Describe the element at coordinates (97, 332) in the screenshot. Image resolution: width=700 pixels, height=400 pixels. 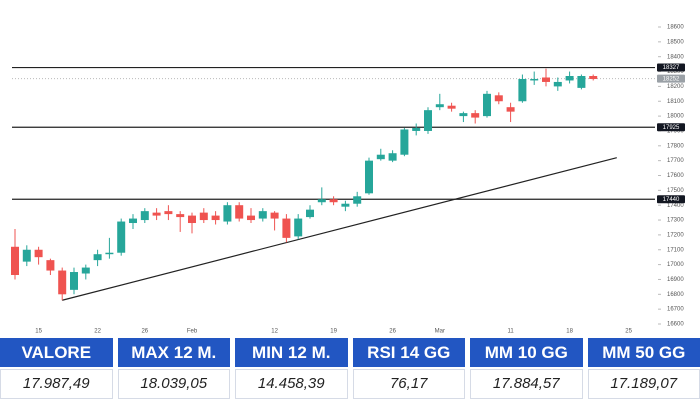
I see `x-tick-label: 22` at that location.